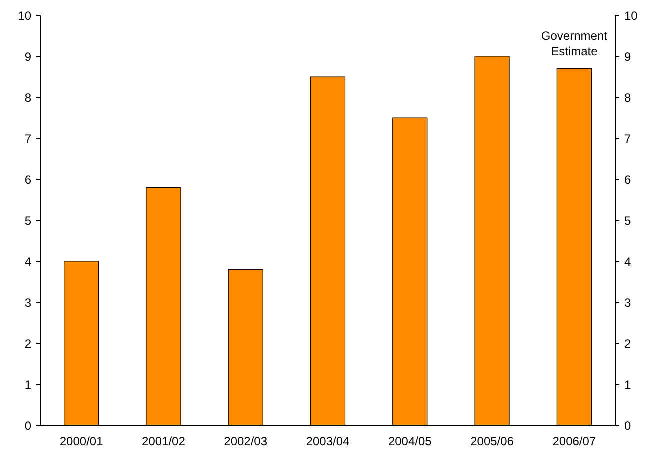 The image size is (655, 455). Describe the element at coordinates (28, 98) in the screenshot. I see `y-tick-label: 8` at that location.